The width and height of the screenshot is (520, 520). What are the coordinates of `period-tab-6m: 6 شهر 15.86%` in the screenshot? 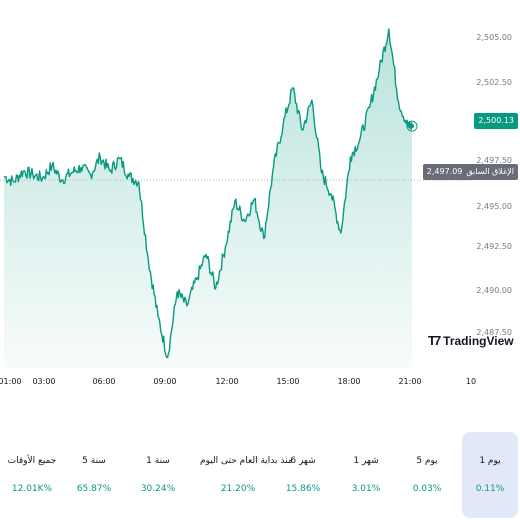 It's located at (303, 475).